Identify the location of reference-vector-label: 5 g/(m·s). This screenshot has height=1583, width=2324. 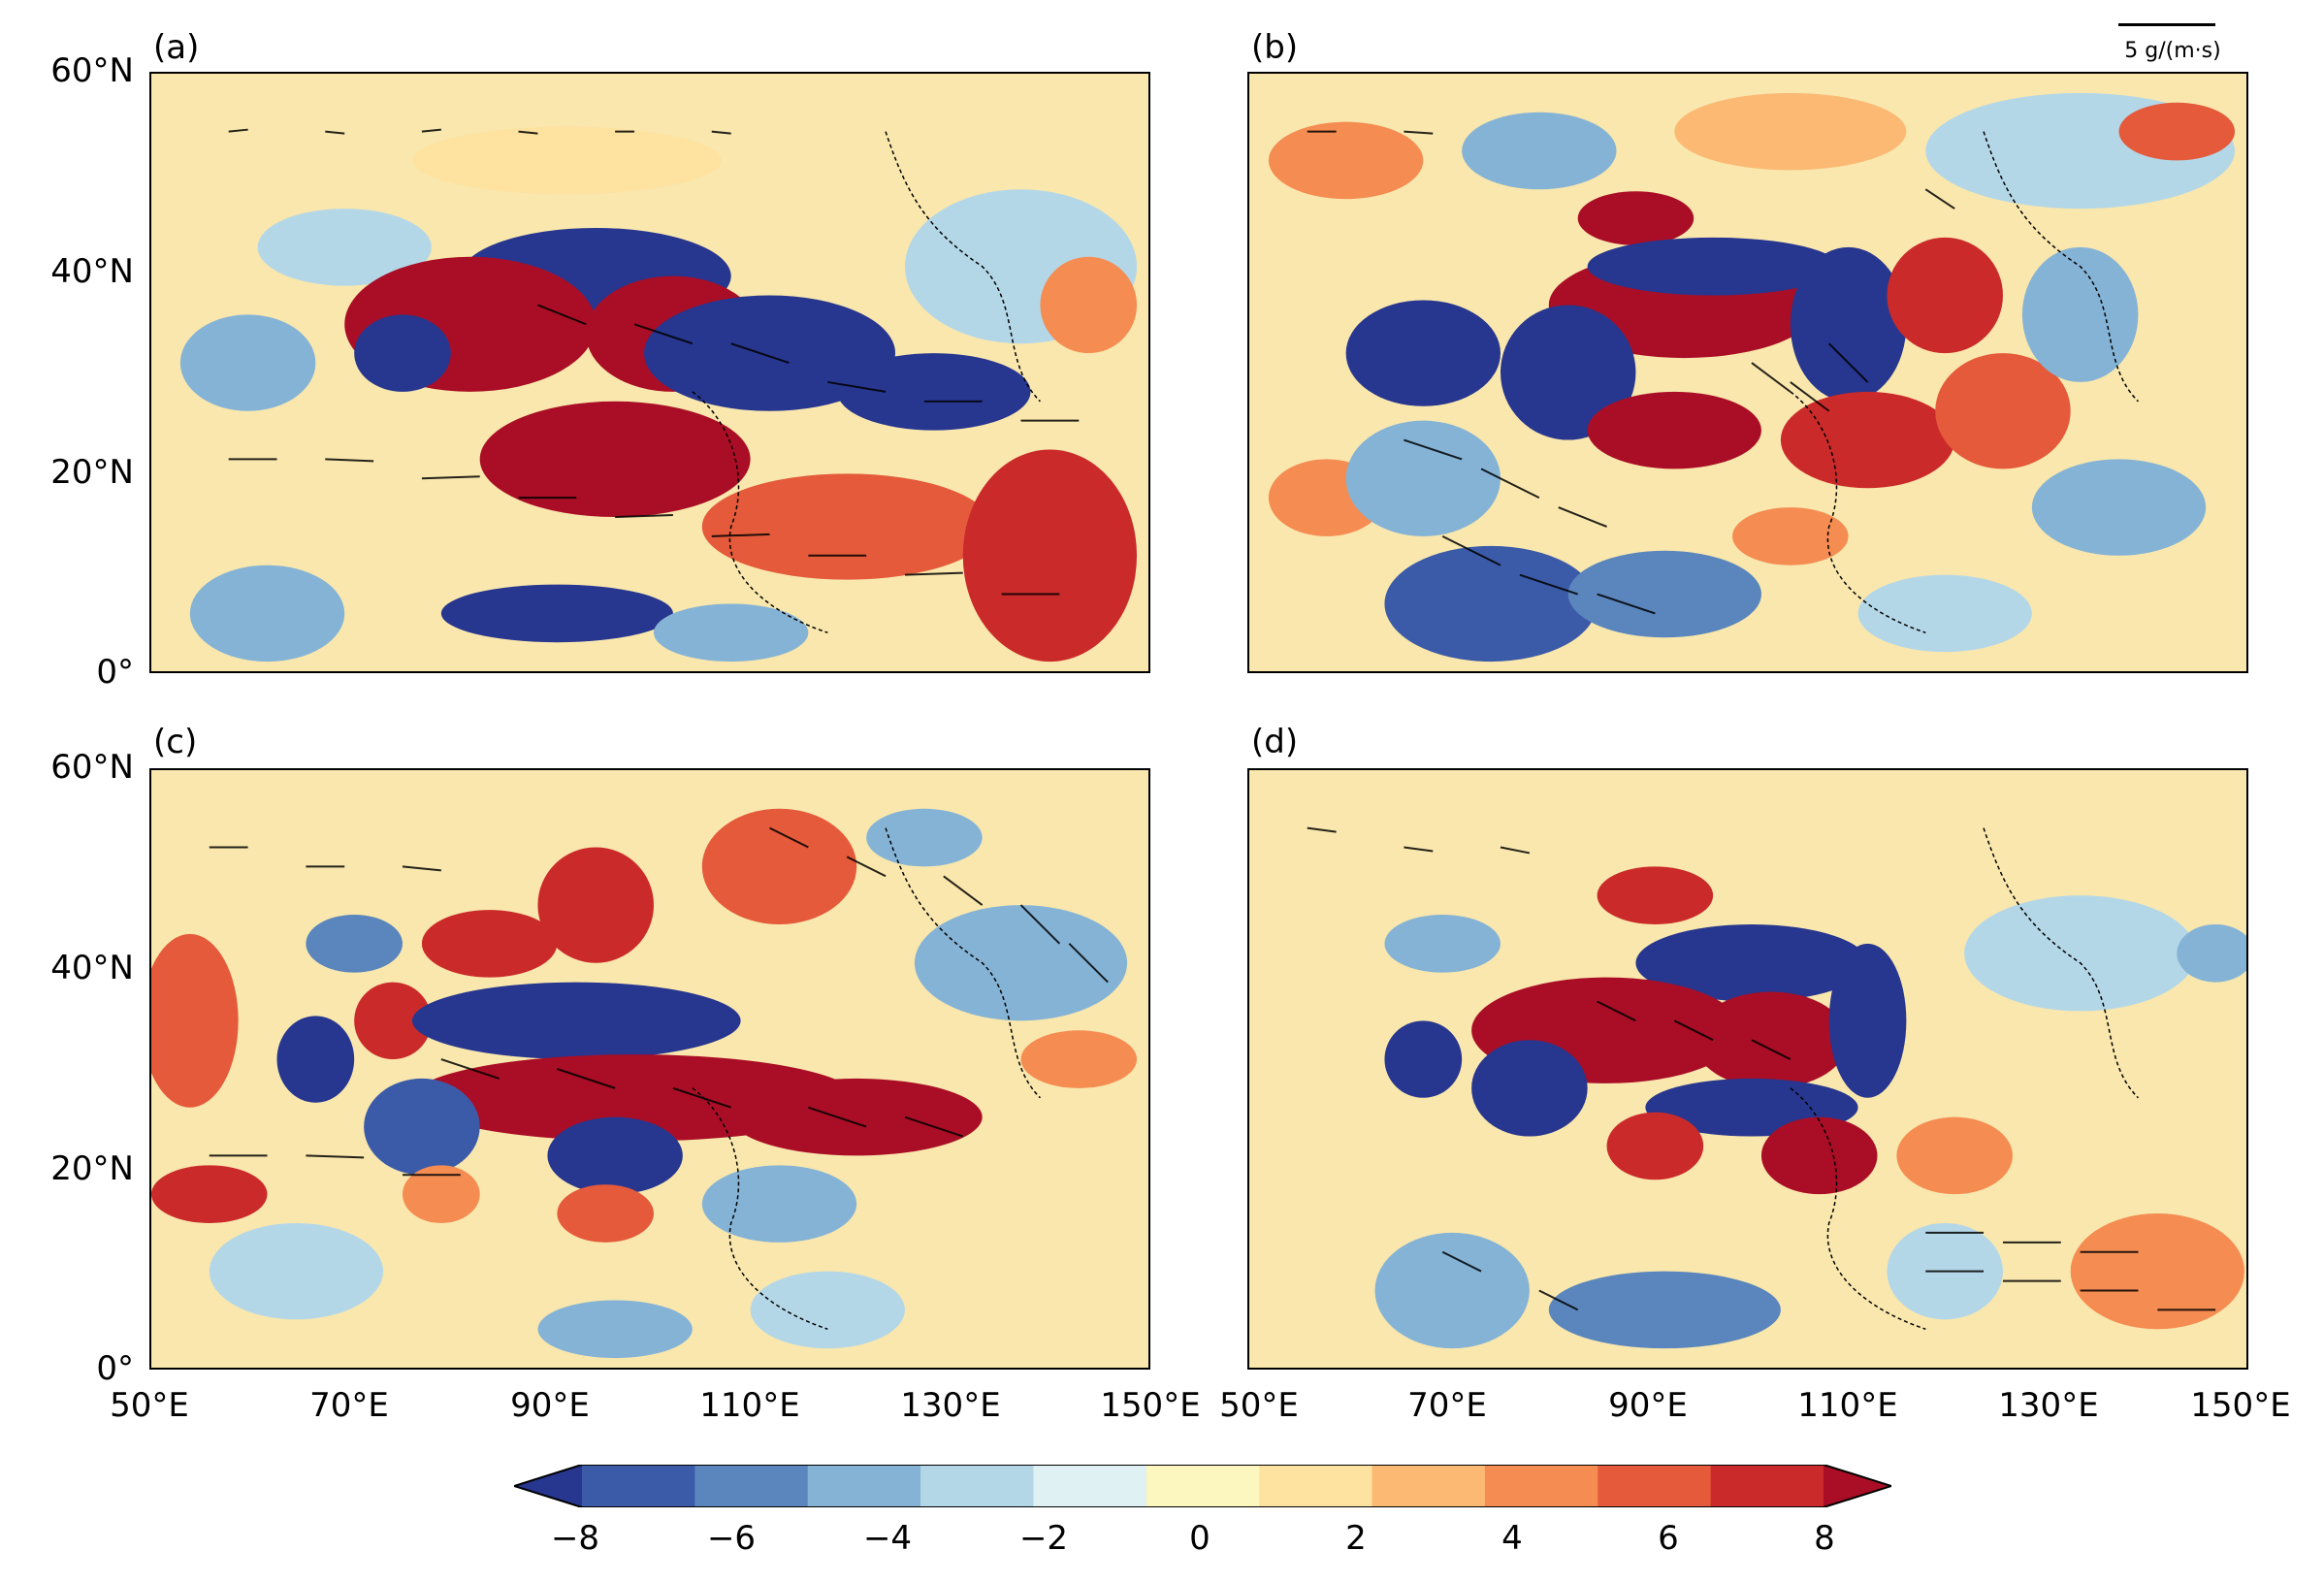
(2172, 51).